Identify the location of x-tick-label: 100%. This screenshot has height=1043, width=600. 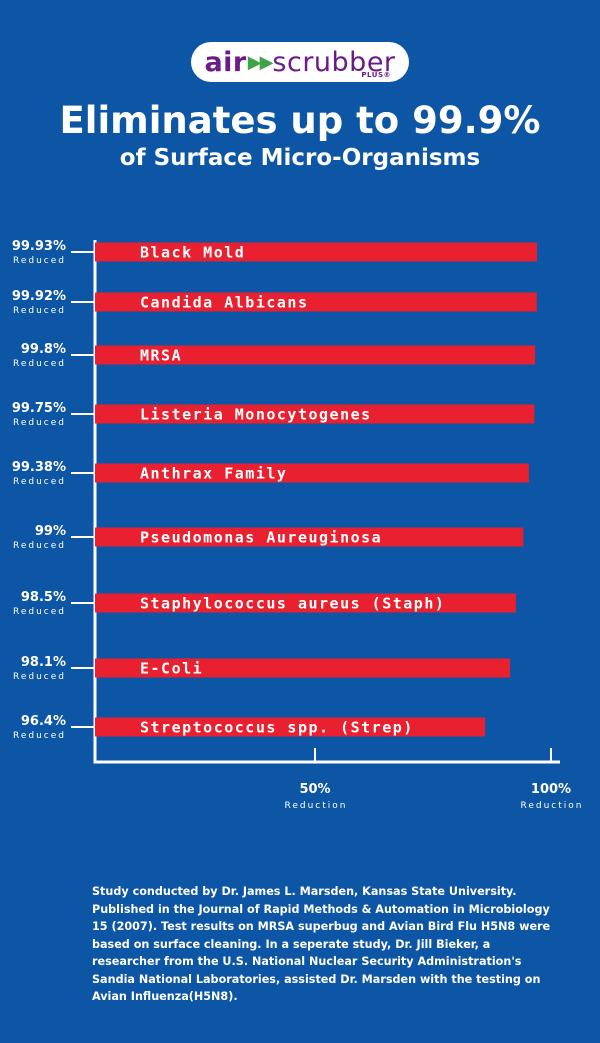
(551, 789).